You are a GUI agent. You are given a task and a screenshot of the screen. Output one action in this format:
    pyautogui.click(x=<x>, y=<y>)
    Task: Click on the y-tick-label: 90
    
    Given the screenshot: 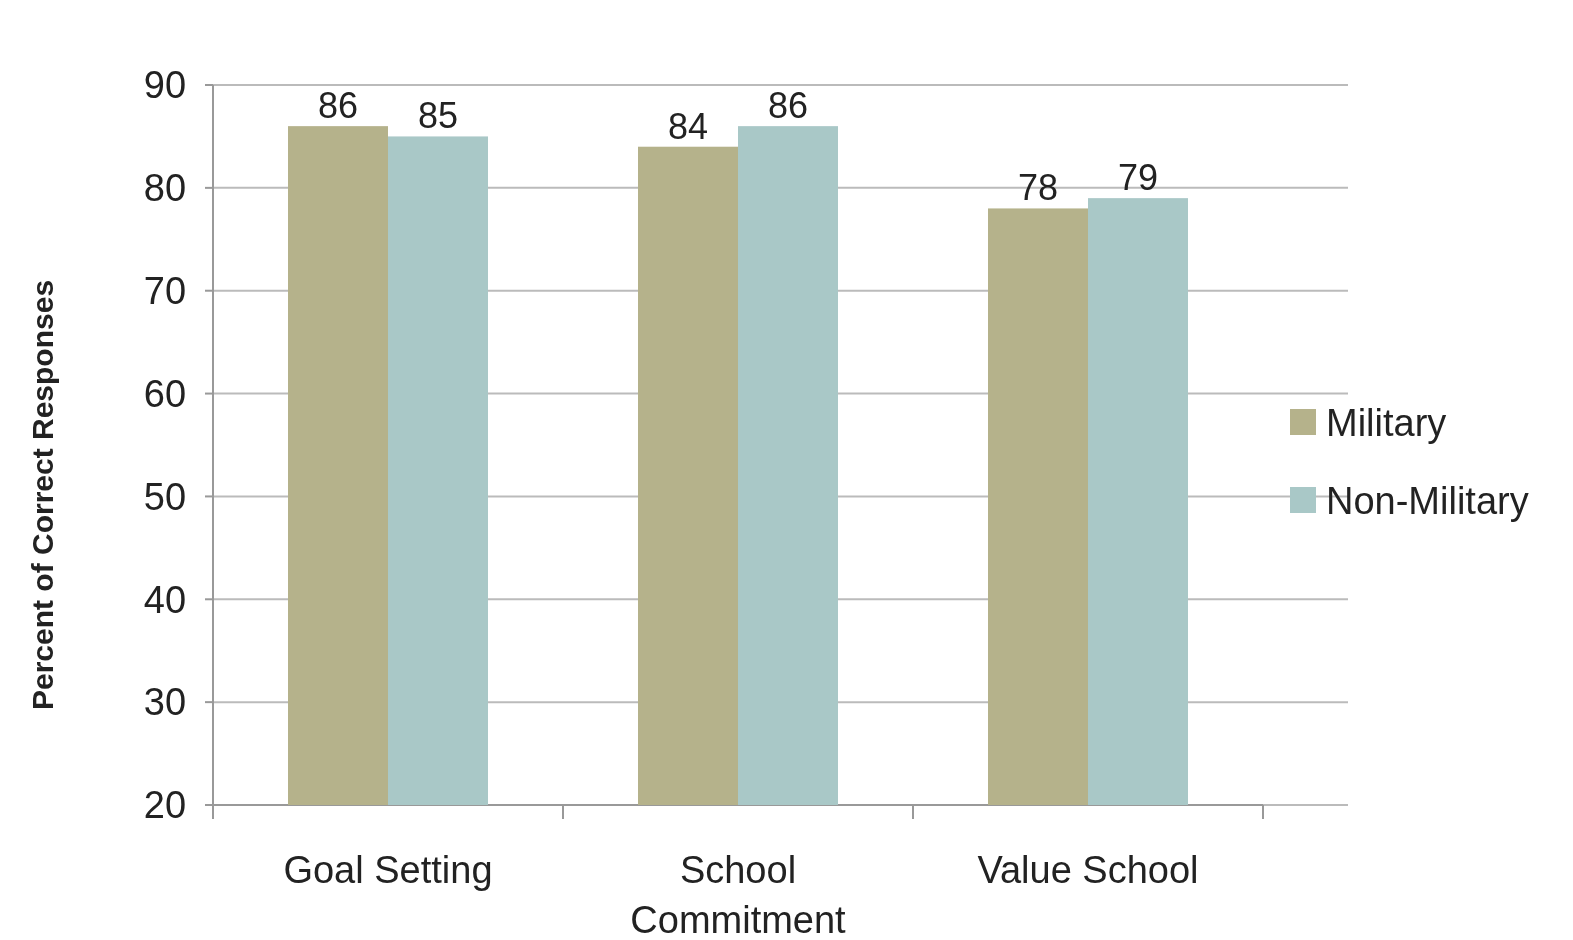 What is the action you would take?
    pyautogui.click(x=165, y=85)
    